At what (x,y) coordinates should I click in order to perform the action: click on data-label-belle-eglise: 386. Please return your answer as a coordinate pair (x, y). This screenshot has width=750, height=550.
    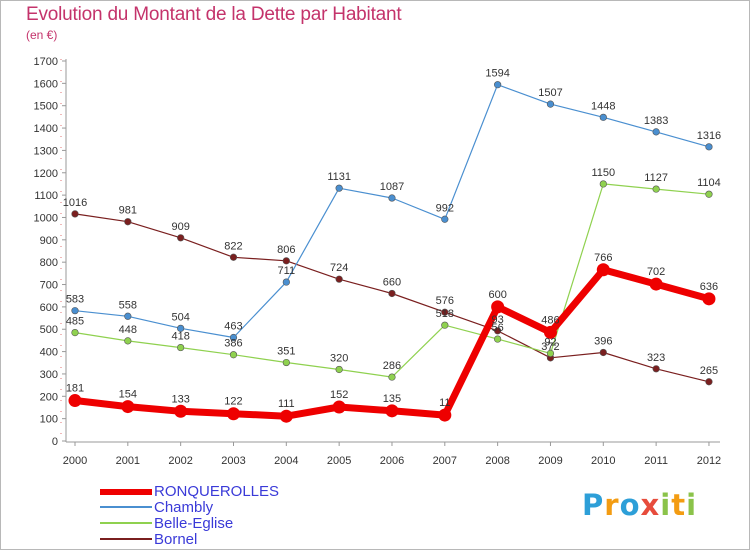
    Looking at the image, I should click on (233, 344).